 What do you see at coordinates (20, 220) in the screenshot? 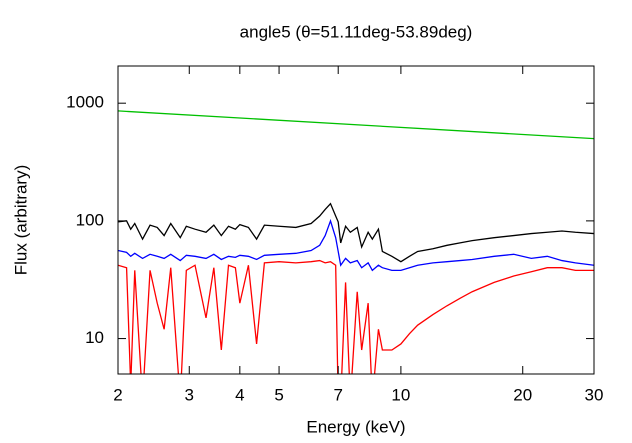
I see `y-axis-label: Flux (arbitrary)` at bounding box center [20, 220].